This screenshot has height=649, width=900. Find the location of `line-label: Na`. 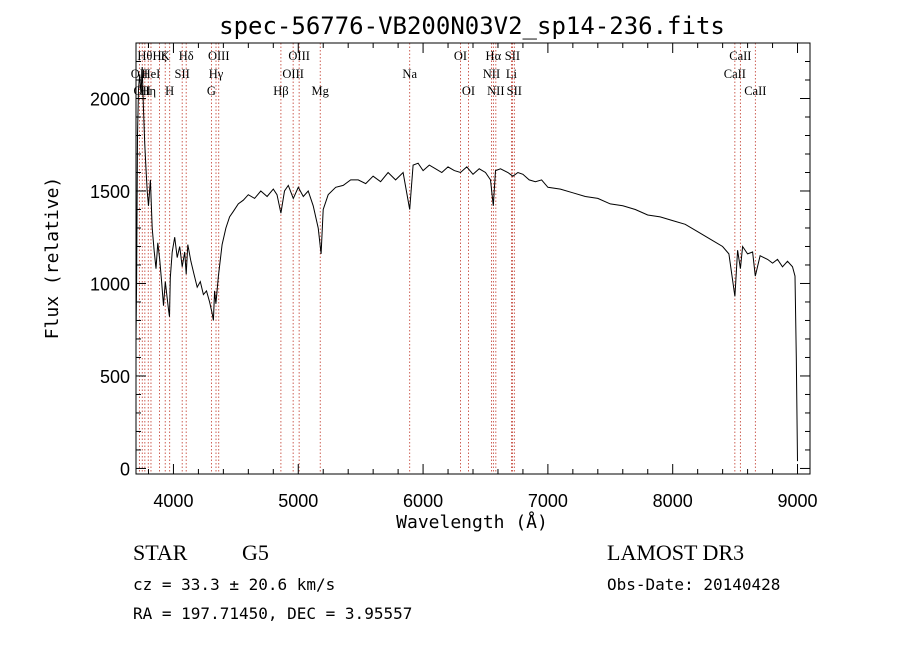

line-label: Na is located at coordinates (409, 74).